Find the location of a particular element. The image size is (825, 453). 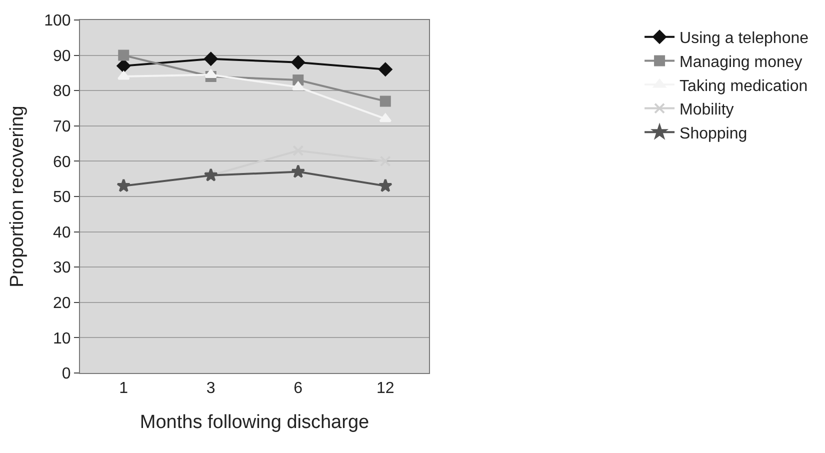

x-tick-label: 12 is located at coordinates (385, 389).